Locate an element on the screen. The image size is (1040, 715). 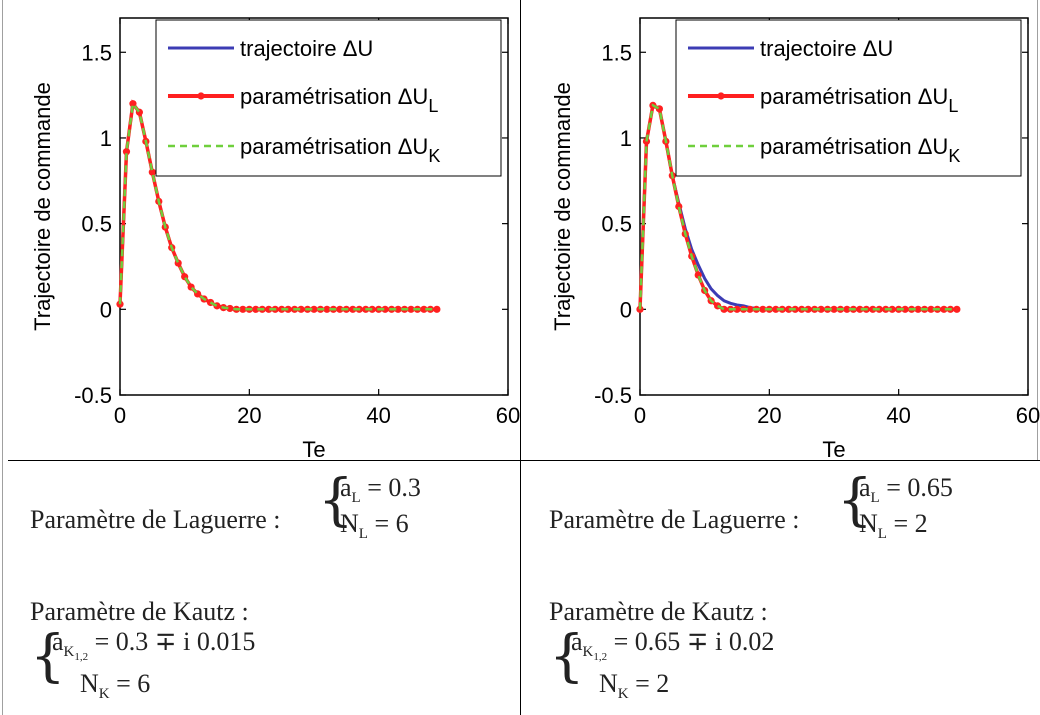
laguerre-n-eq: NL = 6 is located at coordinates (374, 526).